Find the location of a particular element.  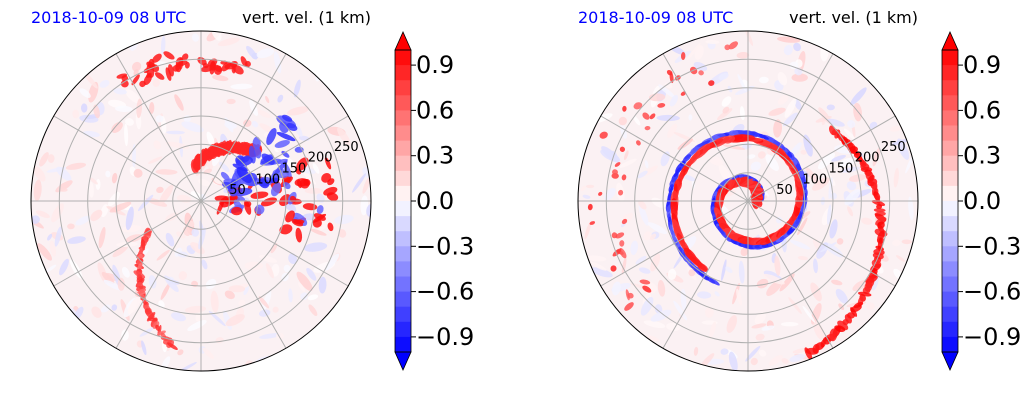

panel-2-colorbar-label-0p3: 0.3 is located at coordinates (982, 156).